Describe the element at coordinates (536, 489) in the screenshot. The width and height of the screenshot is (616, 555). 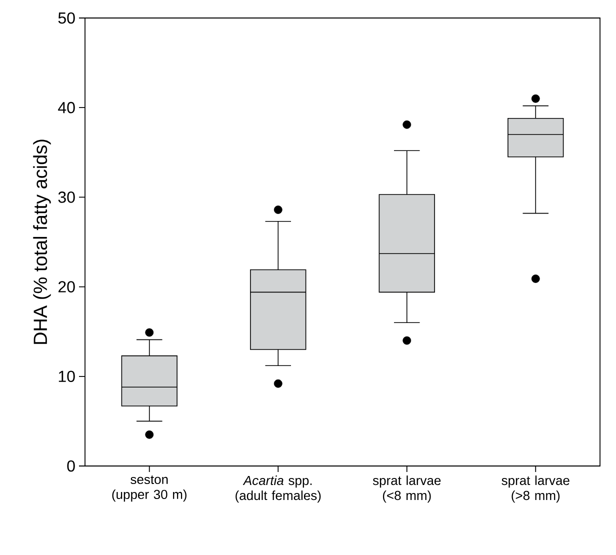
I see `x-tick-label: sprat larvae (>8 mm)` at that location.